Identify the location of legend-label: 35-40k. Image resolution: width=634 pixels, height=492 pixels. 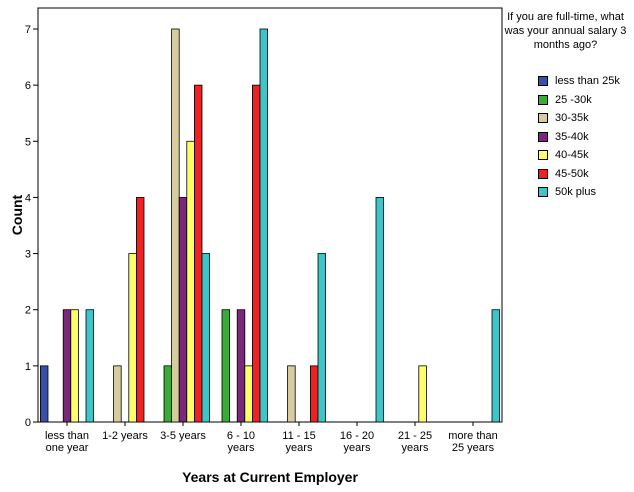
(572, 136).